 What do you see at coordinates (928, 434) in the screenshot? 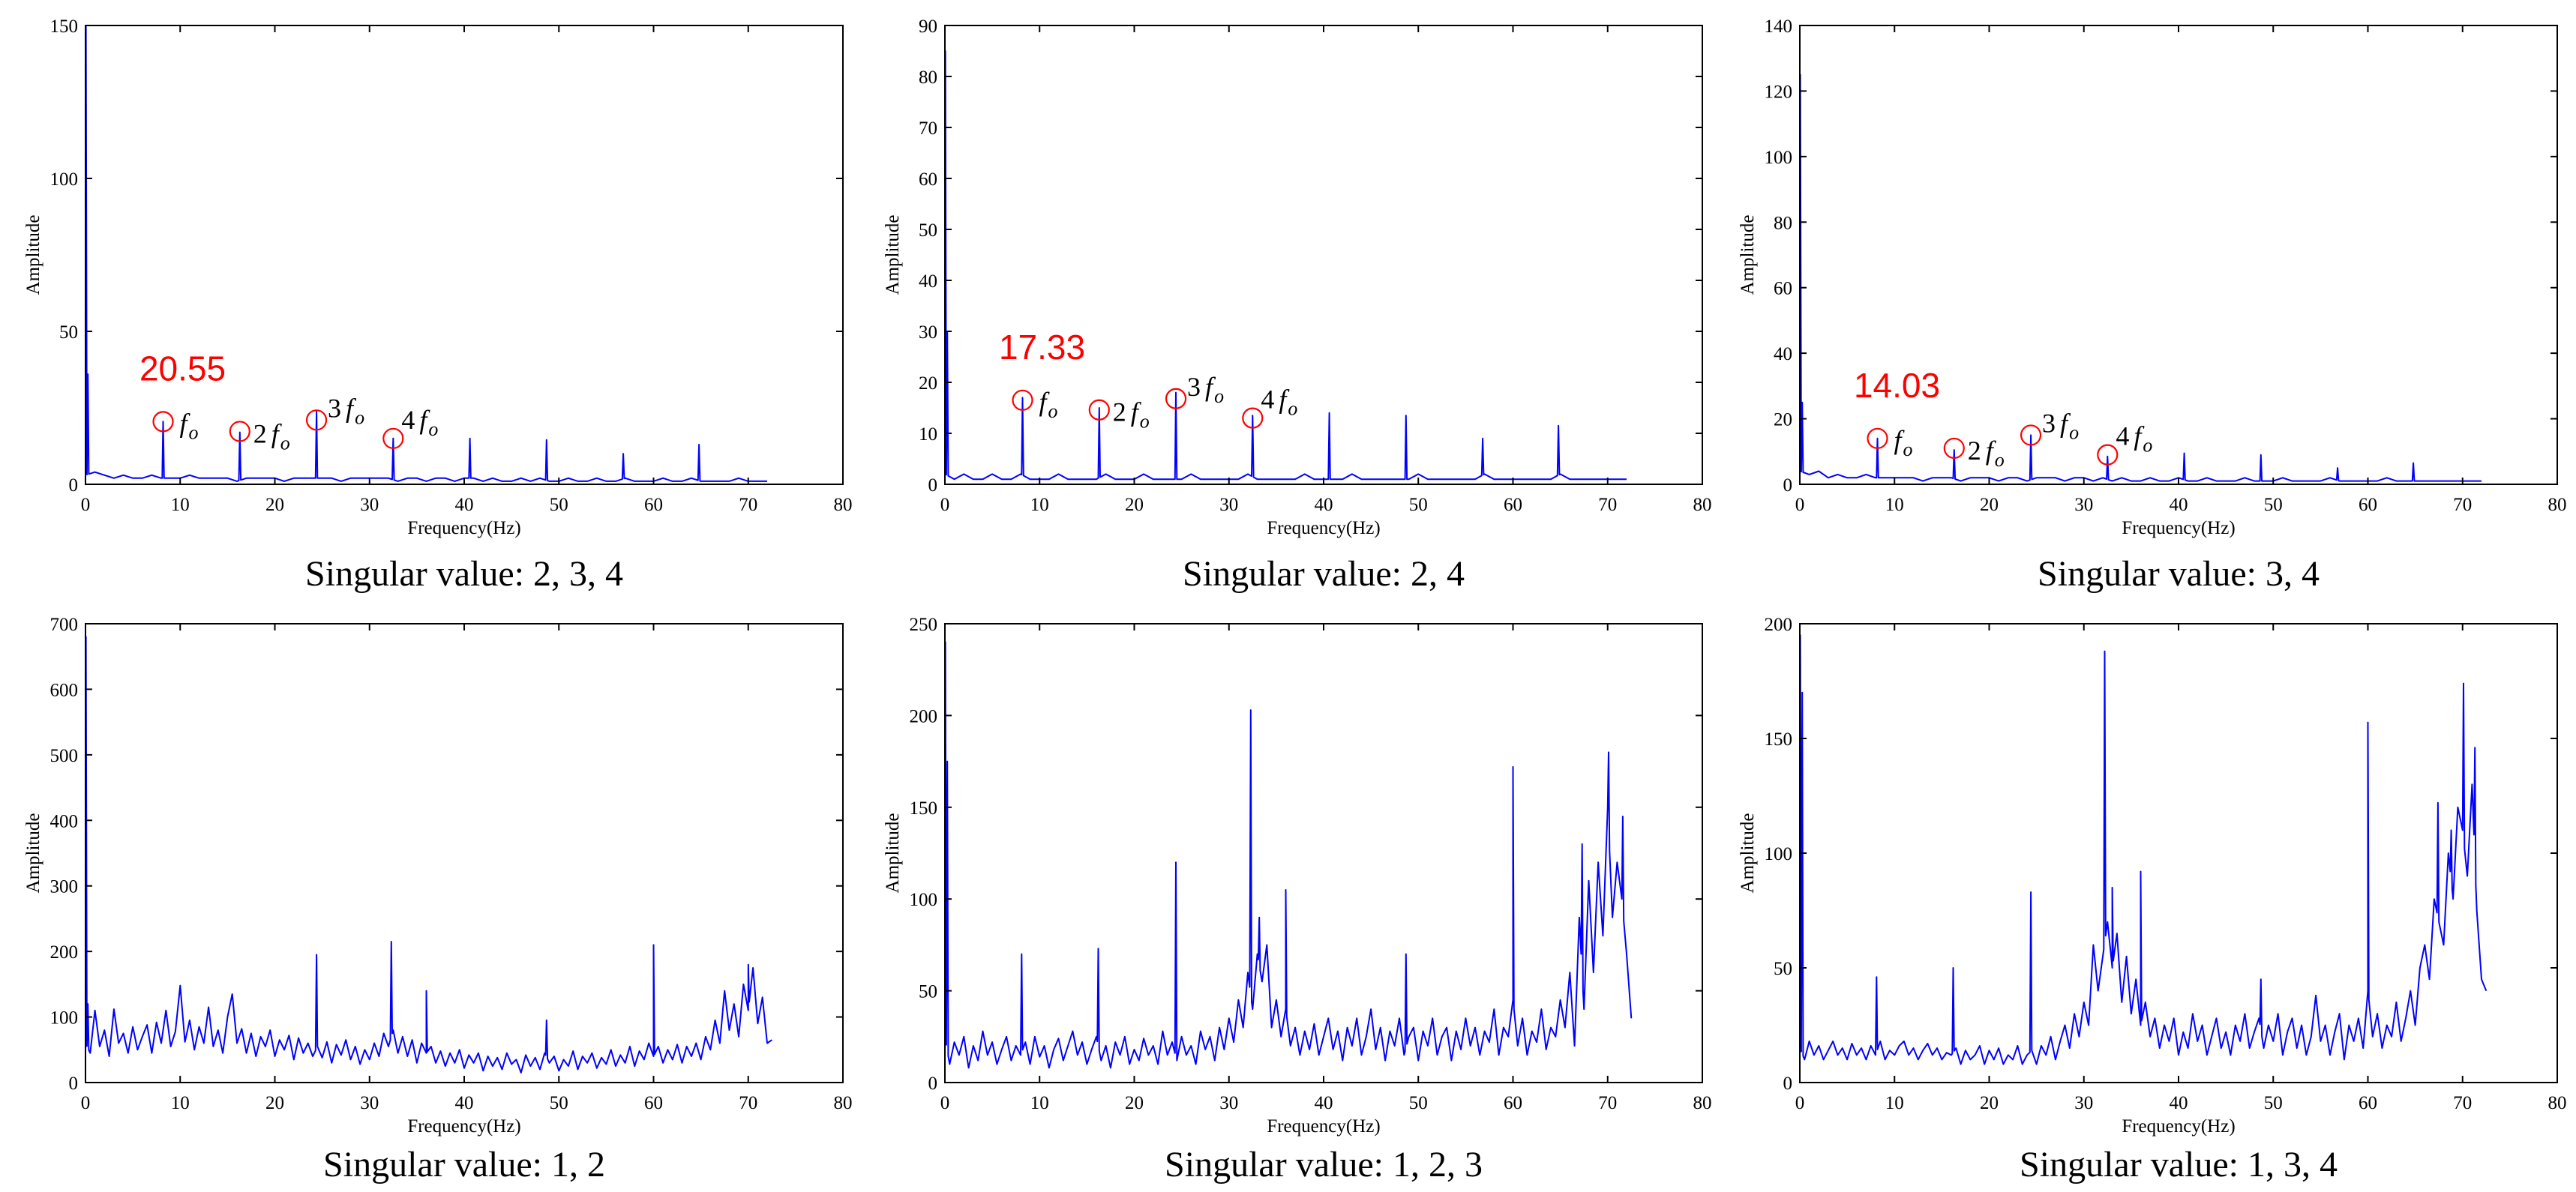
I see `y-tick-label: 10` at bounding box center [928, 434].